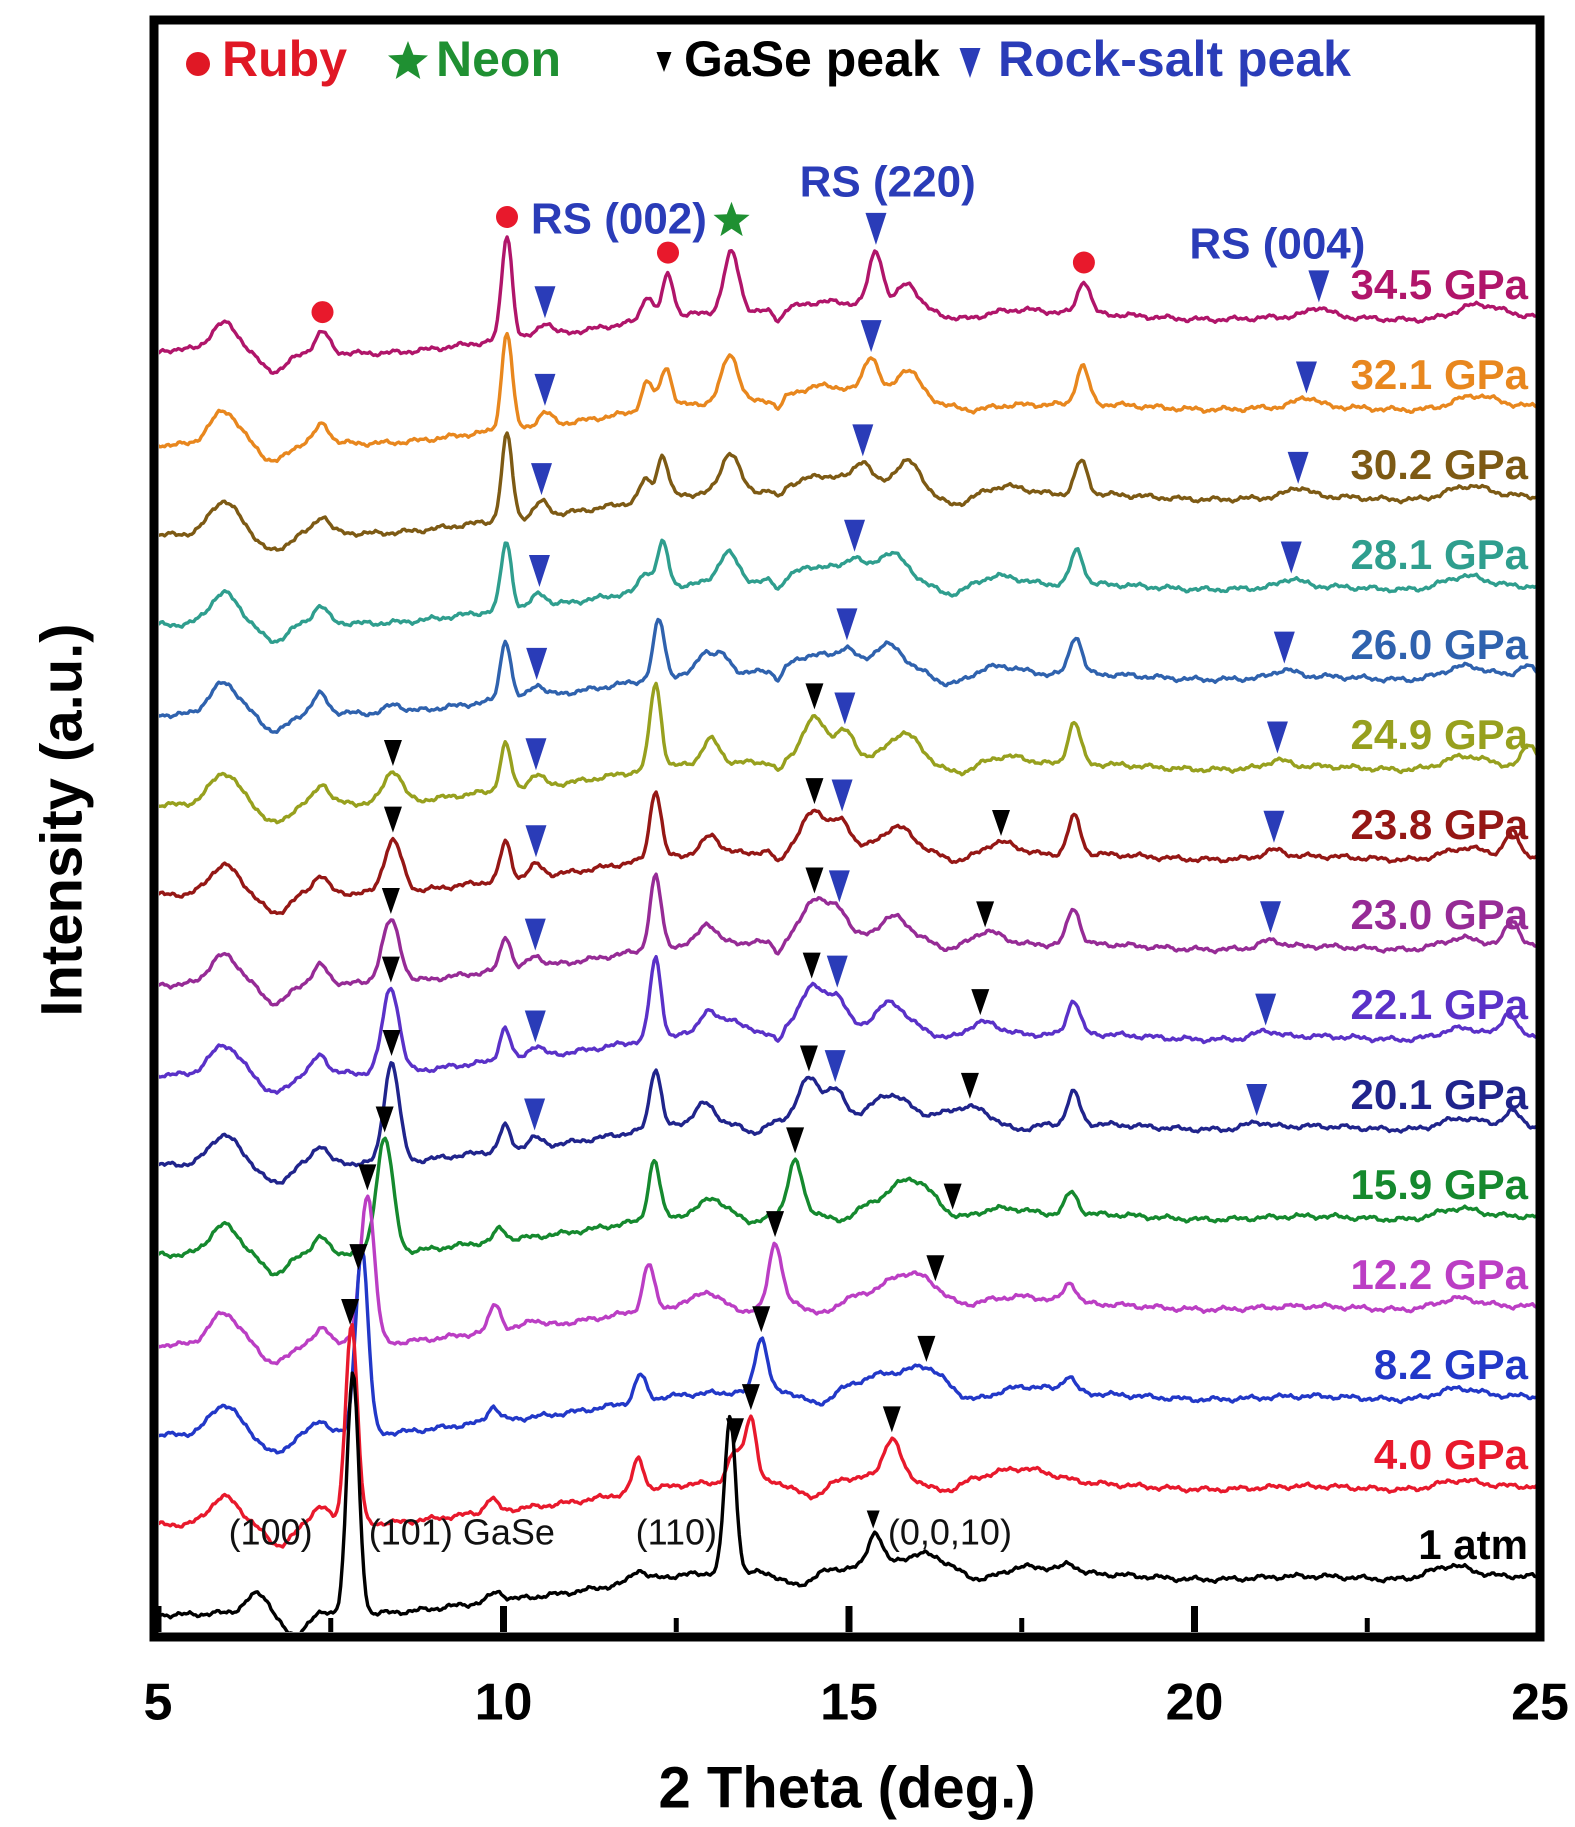  What do you see at coordinates (1195, 1703) in the screenshot?
I see `x-tick-label: 20` at bounding box center [1195, 1703].